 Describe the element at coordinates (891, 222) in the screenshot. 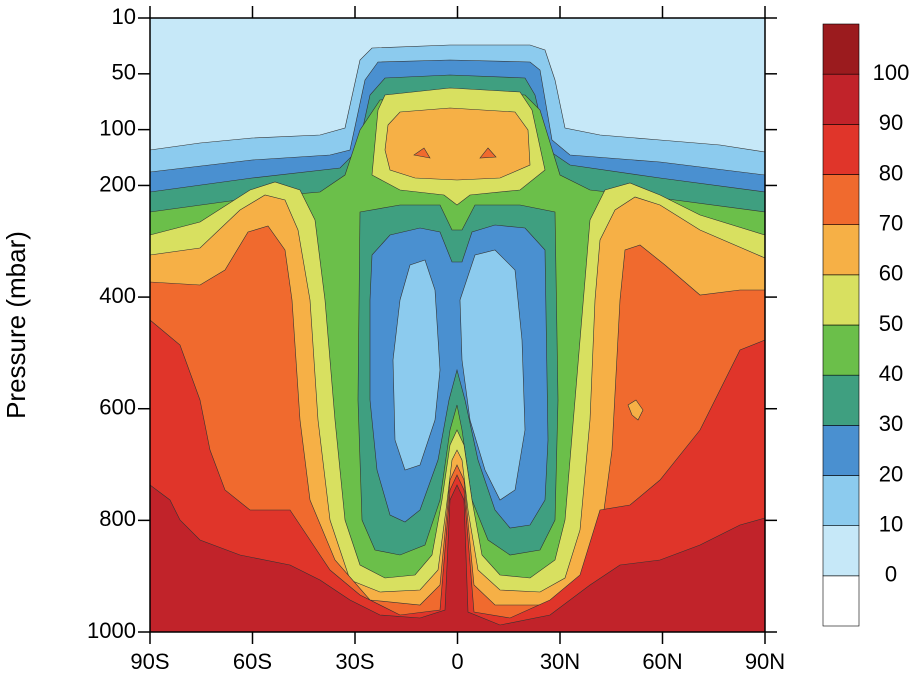

I see `colorbar-label: 70` at that location.